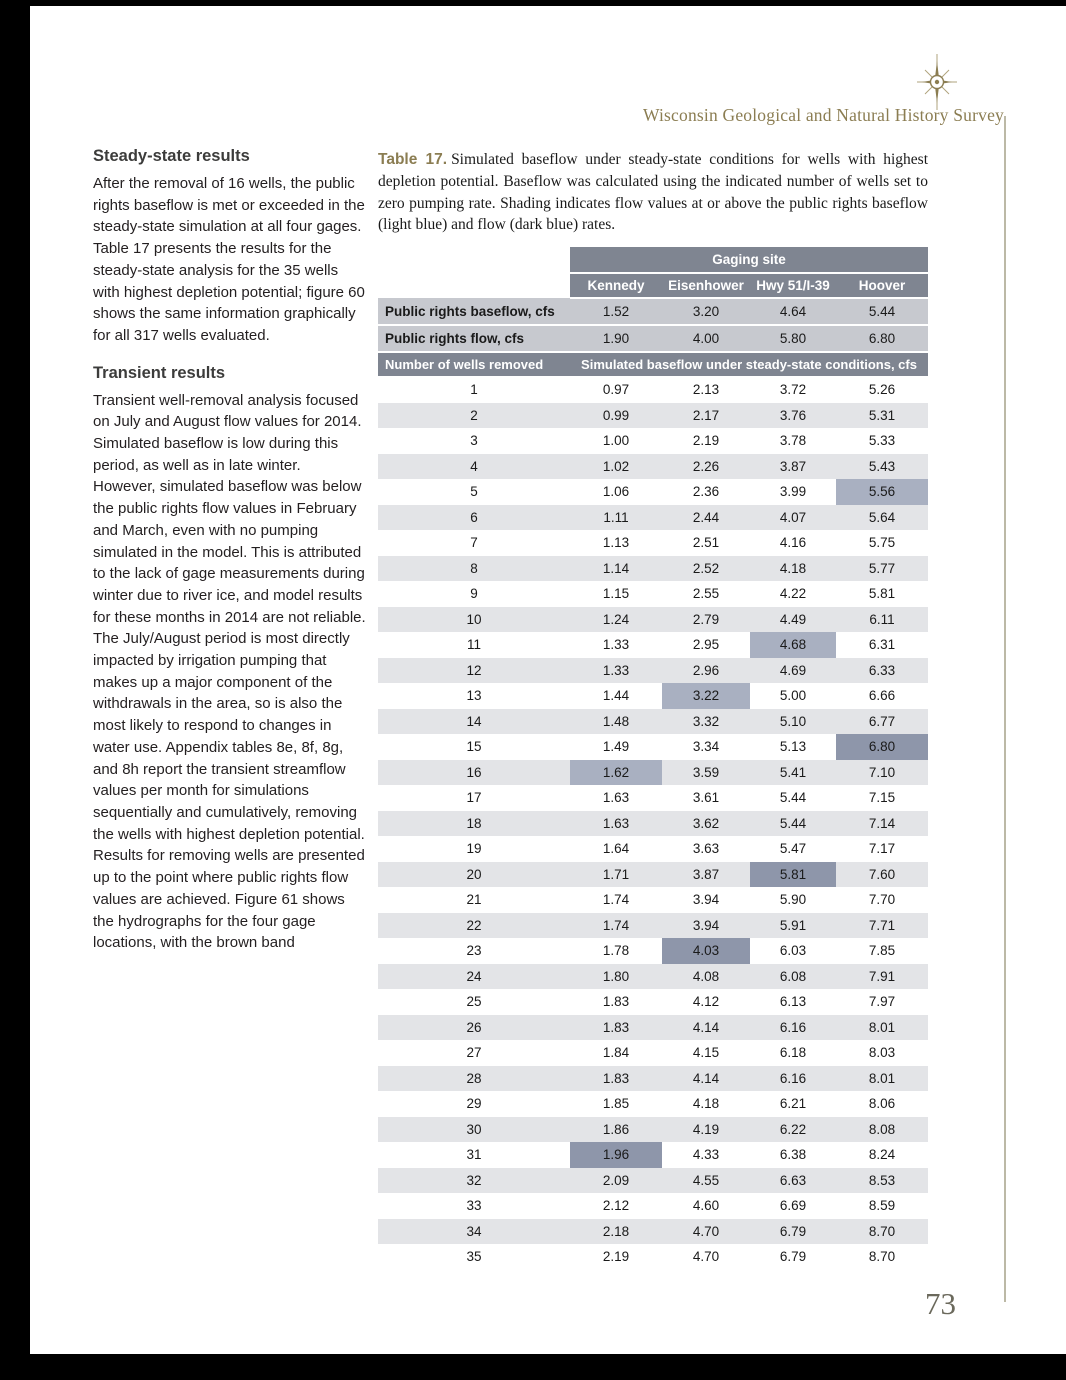 The image size is (1066, 1380). I want to click on wells-removed-cell: 29, so click(474, 1104).